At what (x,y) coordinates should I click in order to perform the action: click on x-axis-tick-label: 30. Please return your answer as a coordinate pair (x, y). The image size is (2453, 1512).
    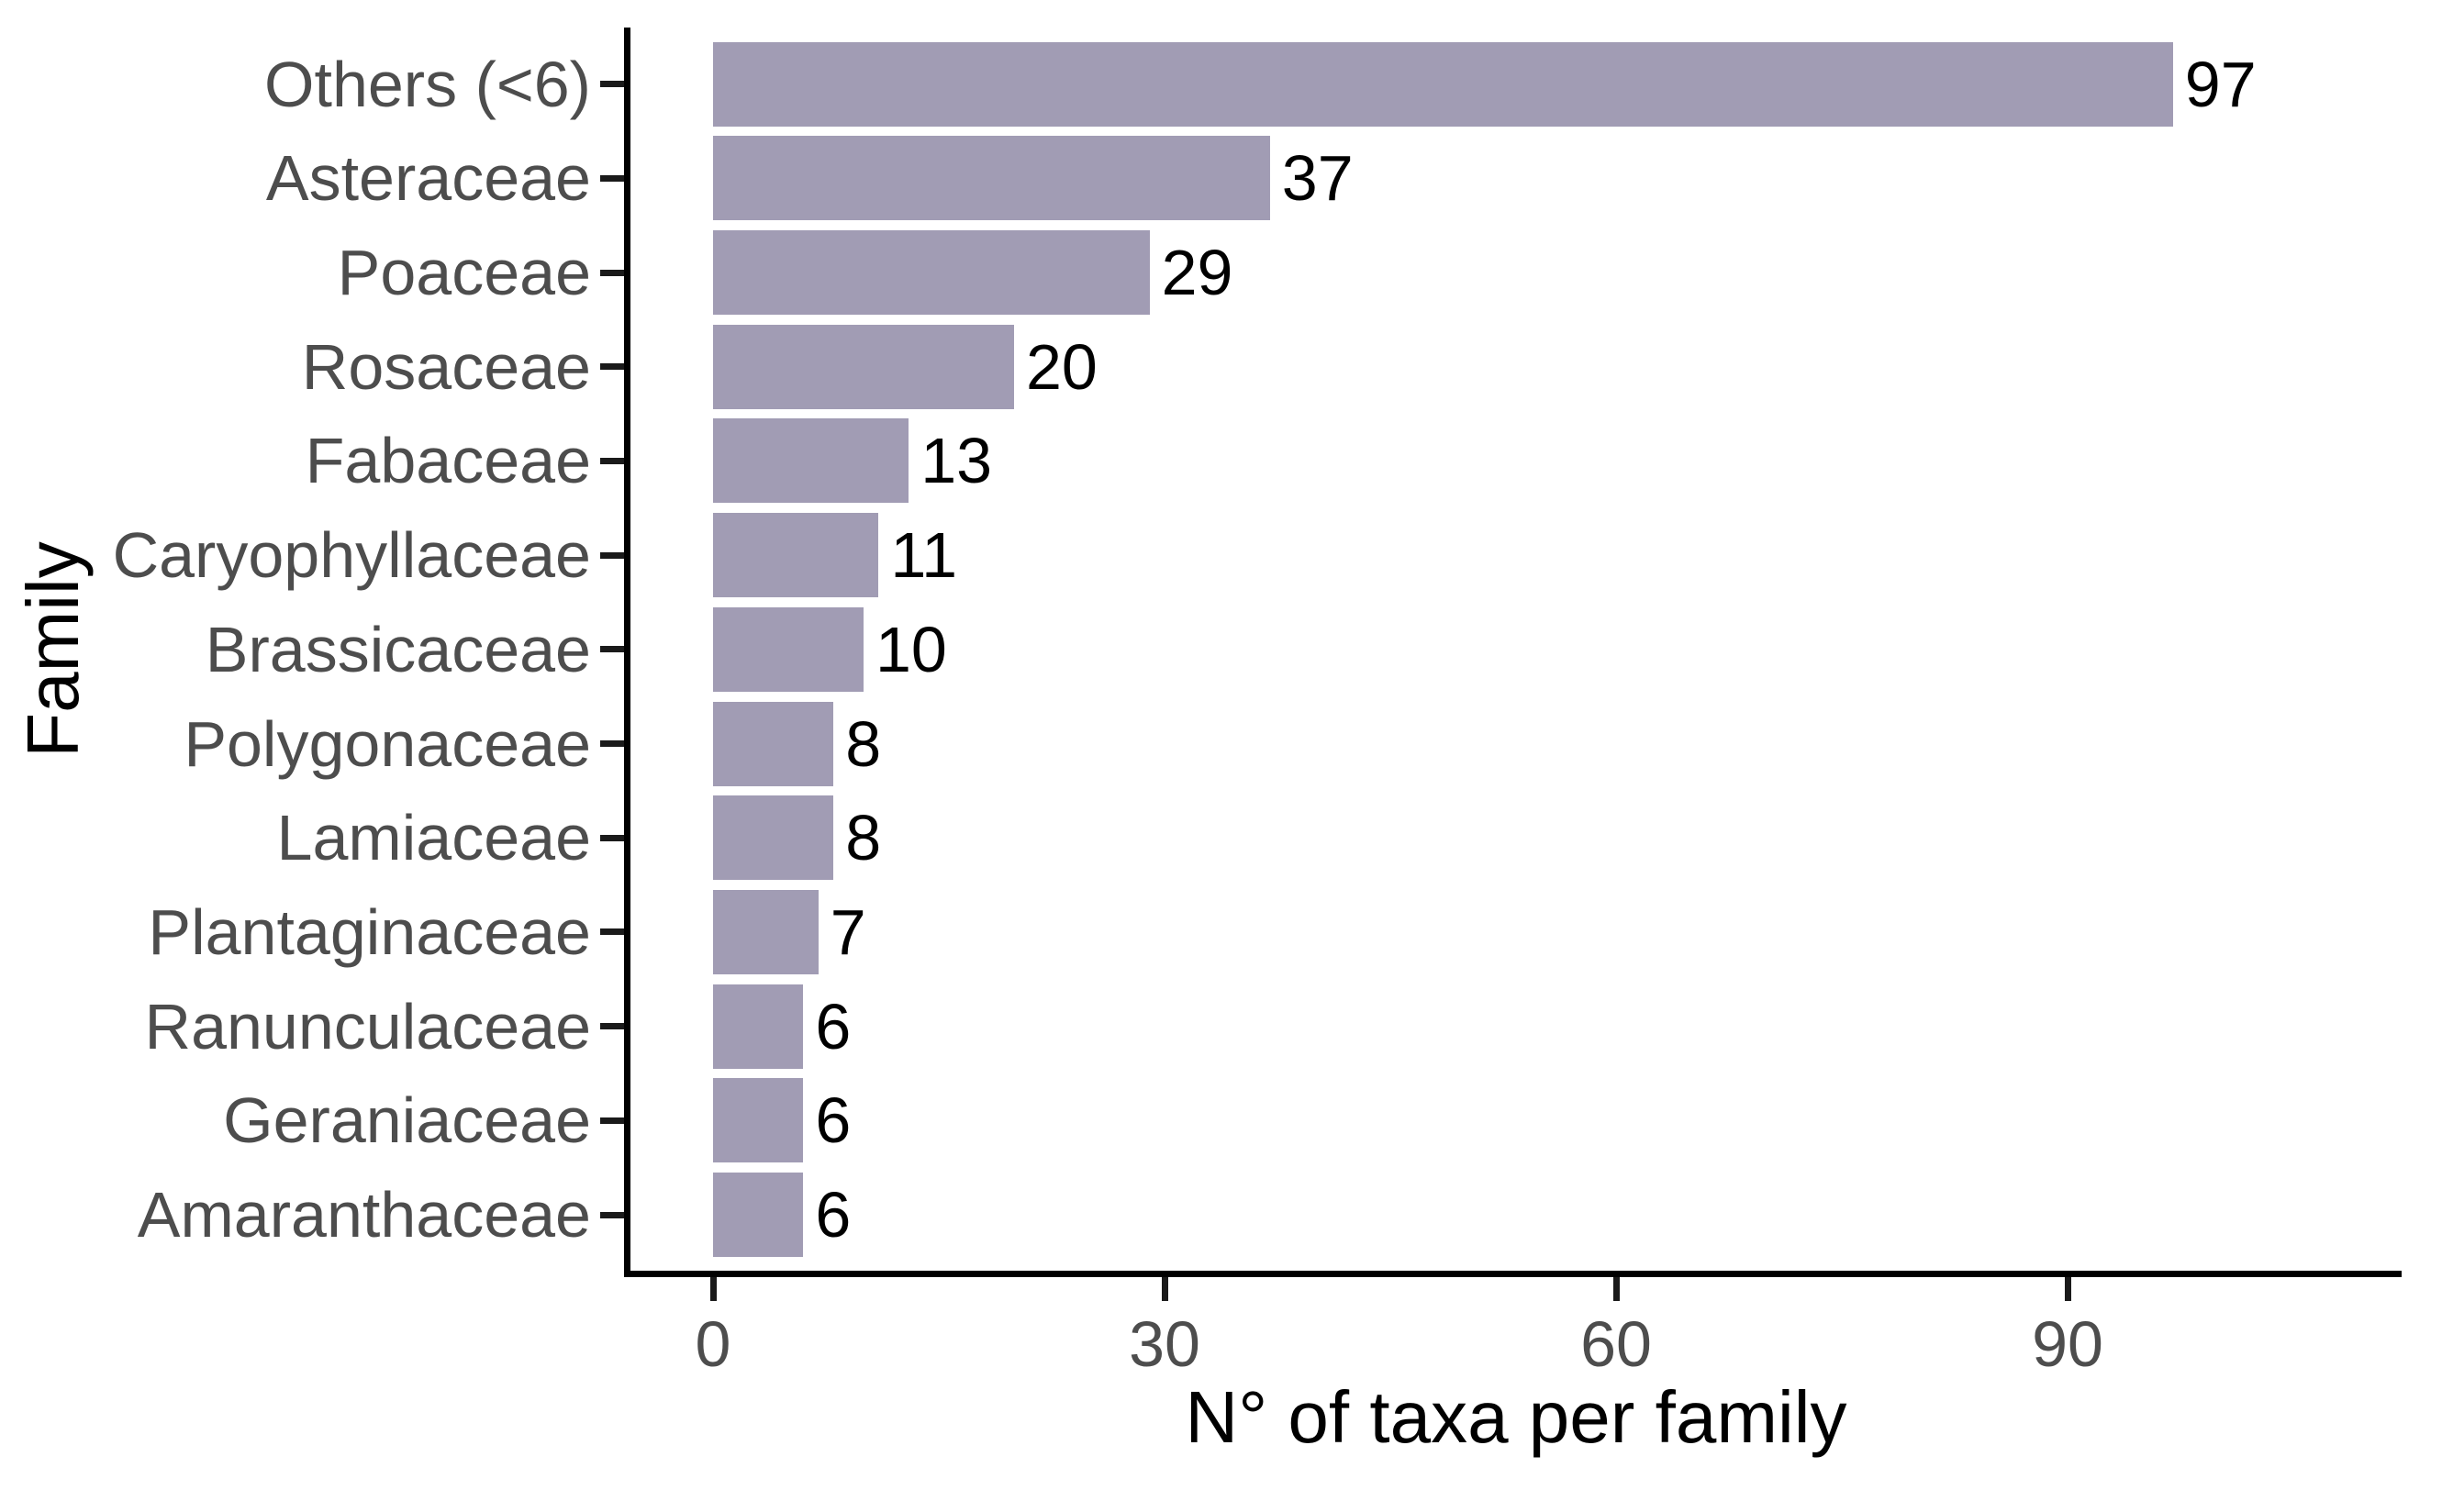
    Looking at the image, I should click on (1164, 1344).